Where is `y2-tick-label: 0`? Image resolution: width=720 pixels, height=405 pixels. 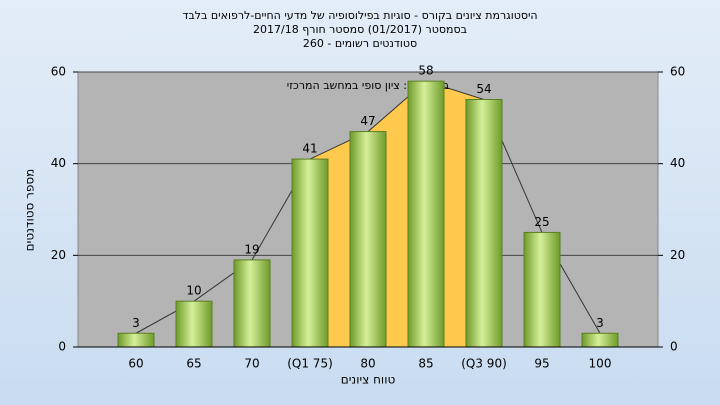
y2-tick-label: 0 is located at coordinates (674, 347).